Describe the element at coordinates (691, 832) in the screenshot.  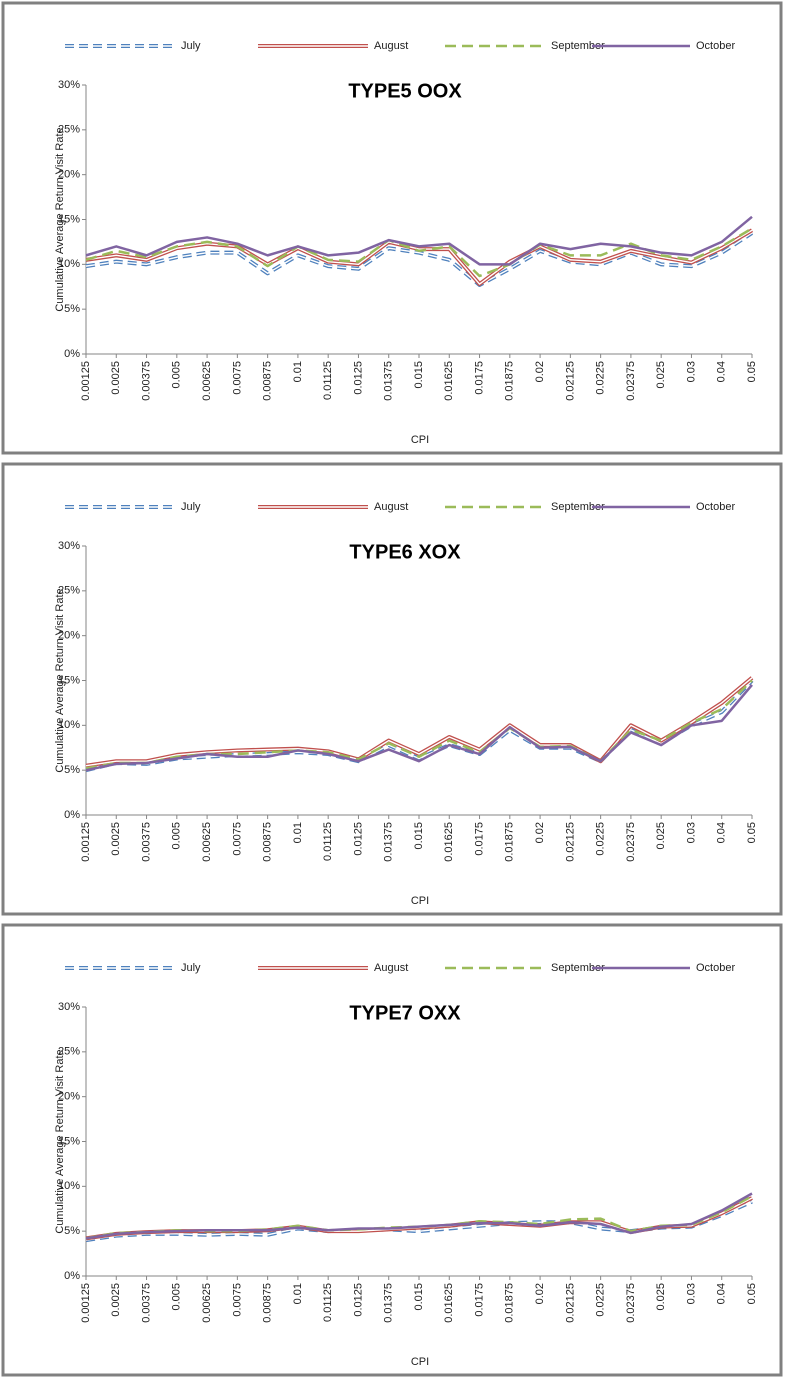
I see `x-tick-label: 0.03` at that location.